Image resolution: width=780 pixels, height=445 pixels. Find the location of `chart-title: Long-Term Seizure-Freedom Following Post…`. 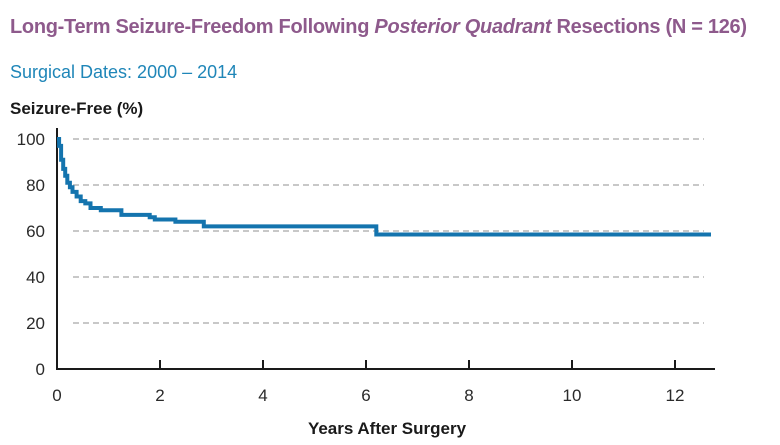

chart-title: Long-Term Seizure-Freedom Following Post… is located at coordinates (378, 27).